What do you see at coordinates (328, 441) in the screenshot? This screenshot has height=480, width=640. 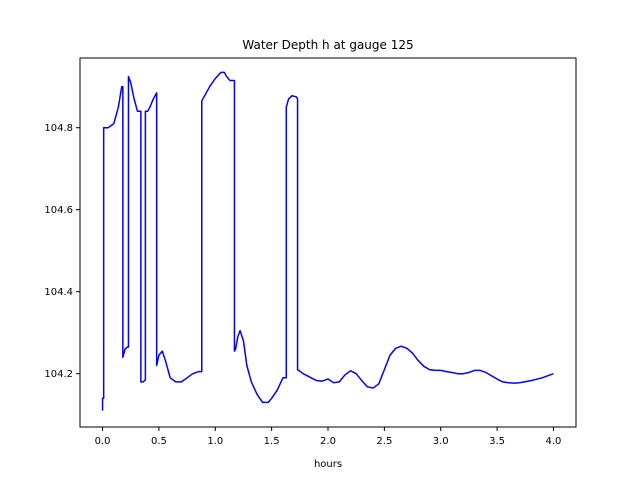 I see `x-tick-label: 2.0` at bounding box center [328, 441].